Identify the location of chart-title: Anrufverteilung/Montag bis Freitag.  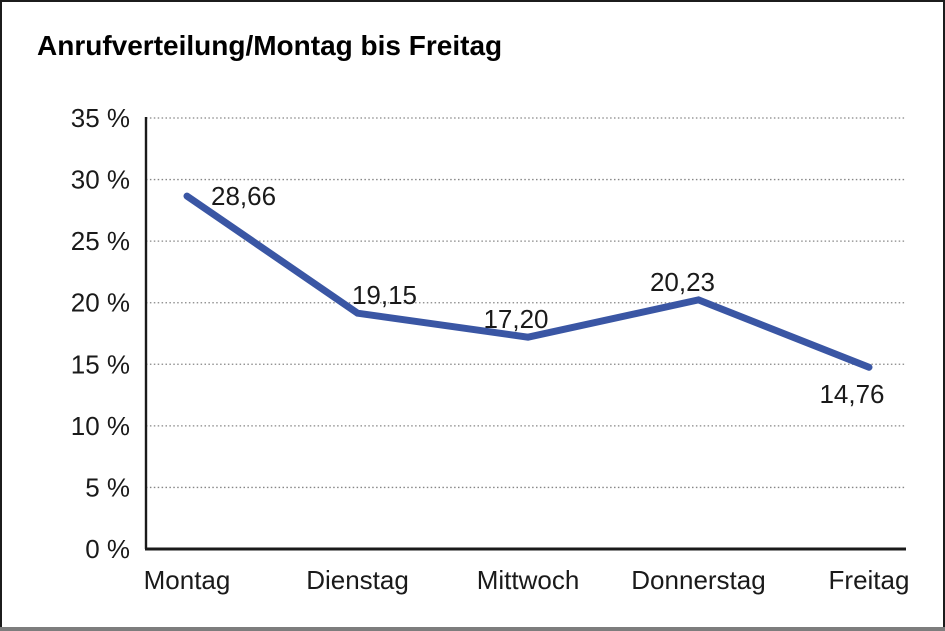
(270, 45).